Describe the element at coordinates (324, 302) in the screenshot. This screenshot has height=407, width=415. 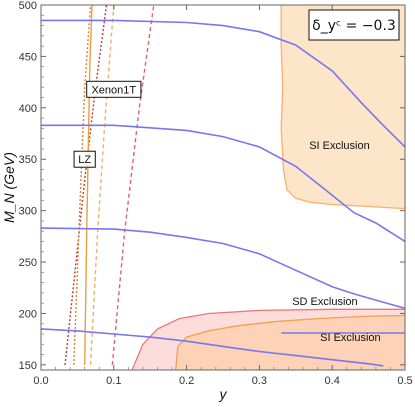
I see `region-label-1: SD Exclusion` at that location.